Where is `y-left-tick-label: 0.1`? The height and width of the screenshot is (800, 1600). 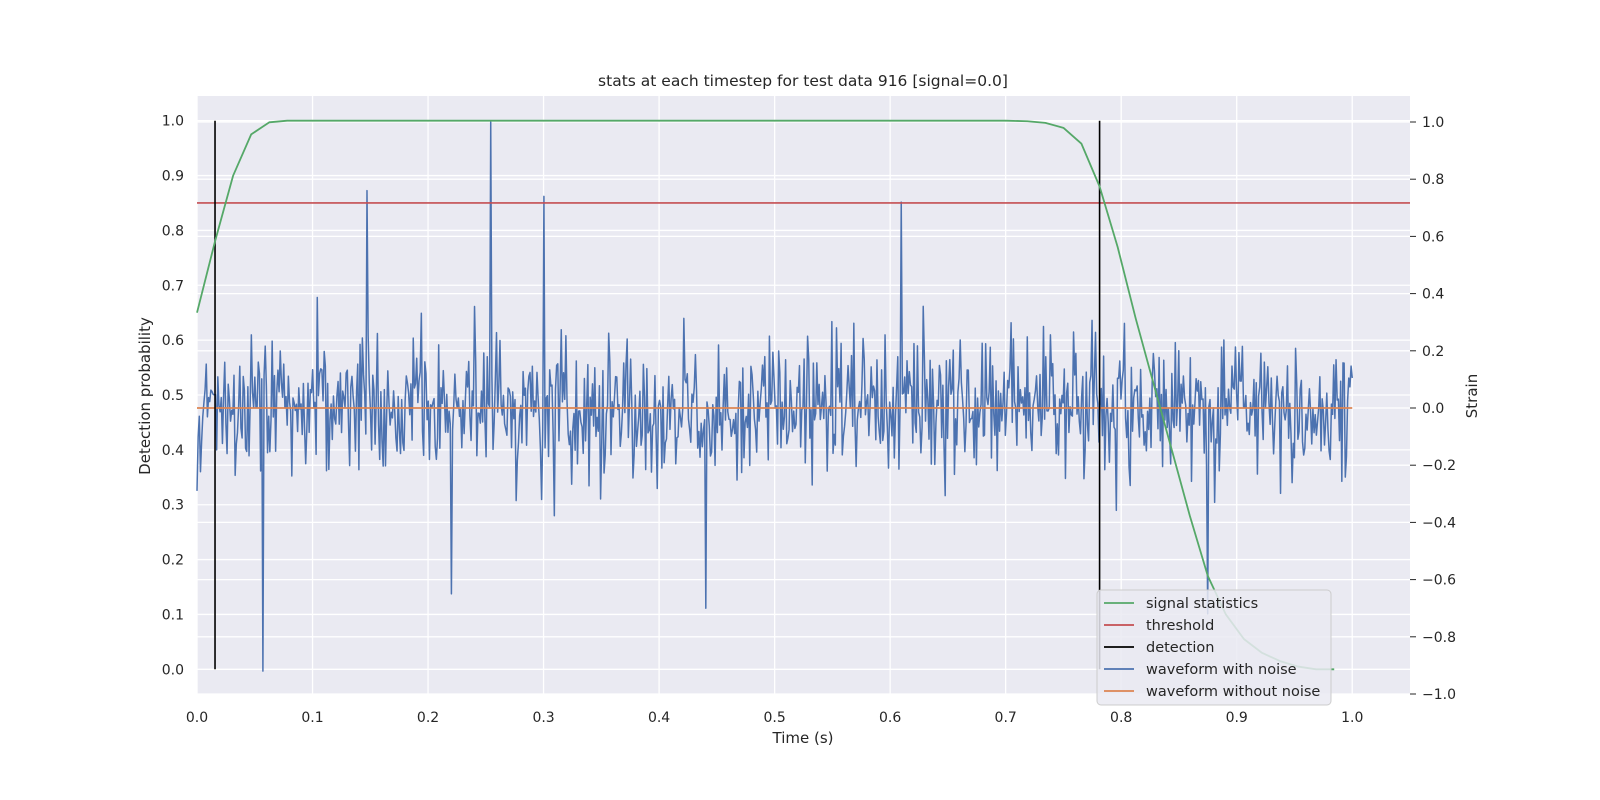 y-left-tick-label: 0.1 is located at coordinates (173, 615).